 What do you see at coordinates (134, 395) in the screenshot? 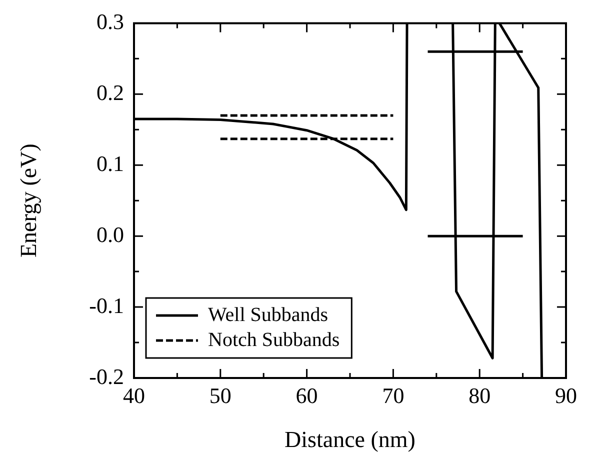
I see `x-tick-label: 40` at bounding box center [134, 395].